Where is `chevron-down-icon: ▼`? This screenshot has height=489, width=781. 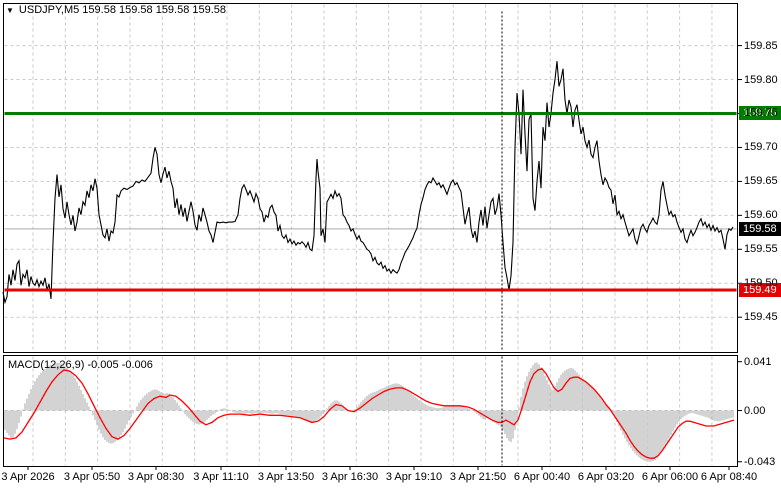 chevron-down-icon: ▼ is located at coordinates (10, 10).